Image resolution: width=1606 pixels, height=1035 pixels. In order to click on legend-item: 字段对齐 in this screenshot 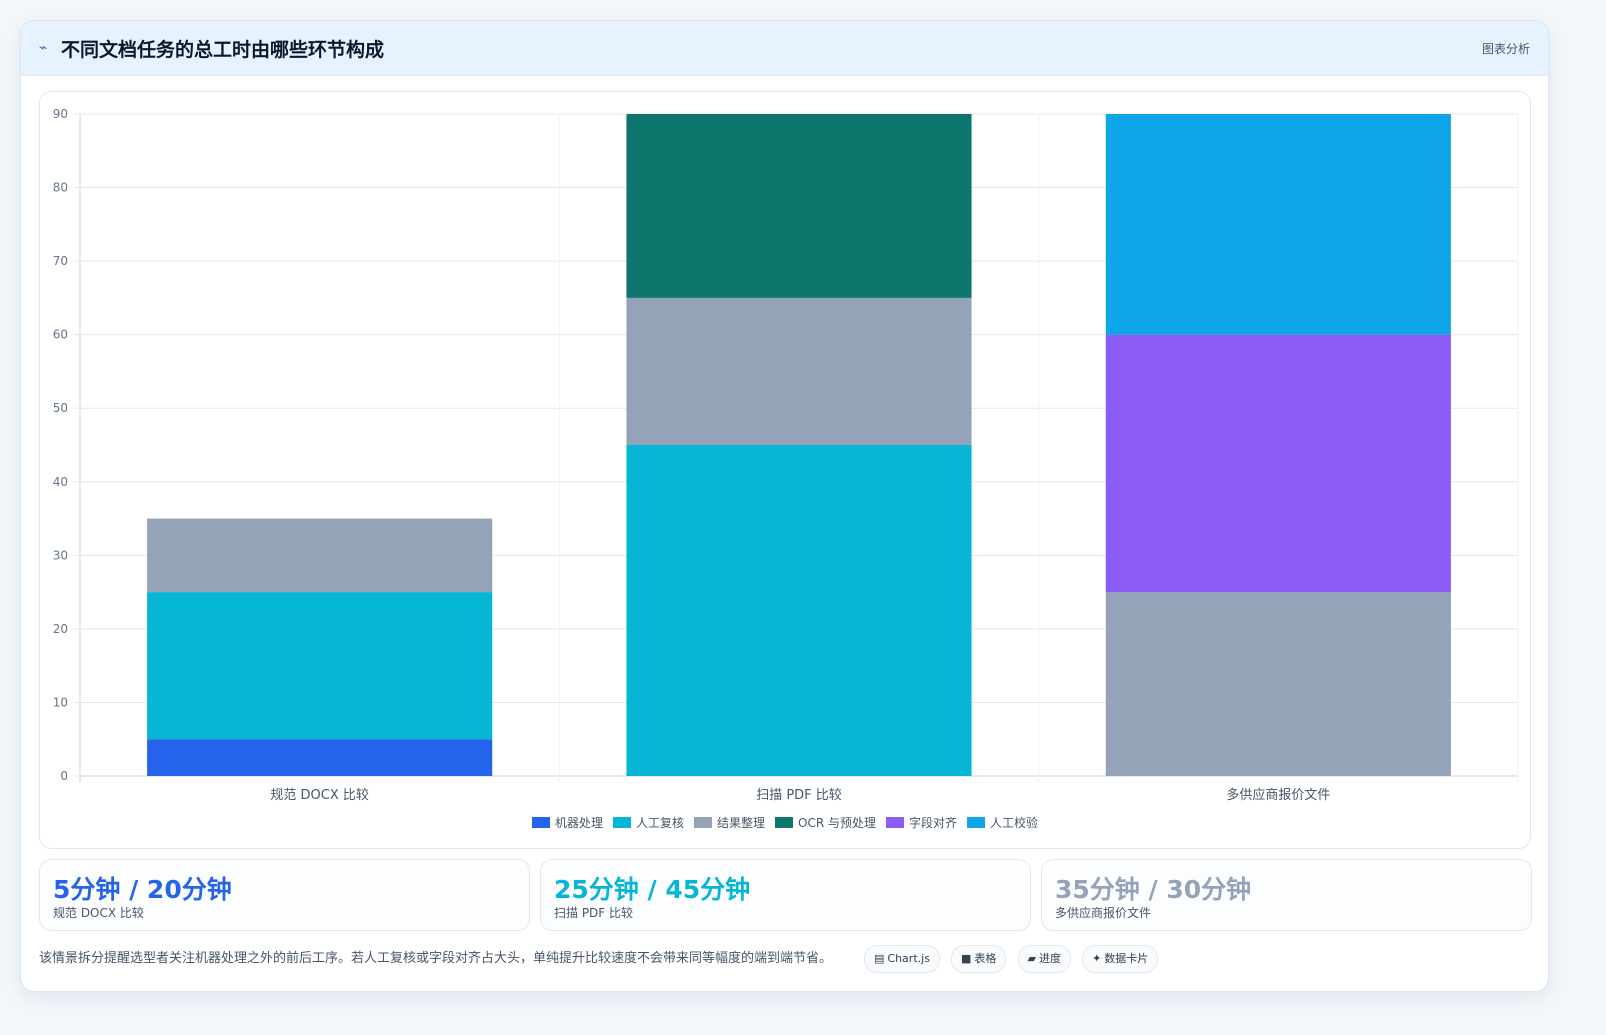, I will do `click(921, 822)`.